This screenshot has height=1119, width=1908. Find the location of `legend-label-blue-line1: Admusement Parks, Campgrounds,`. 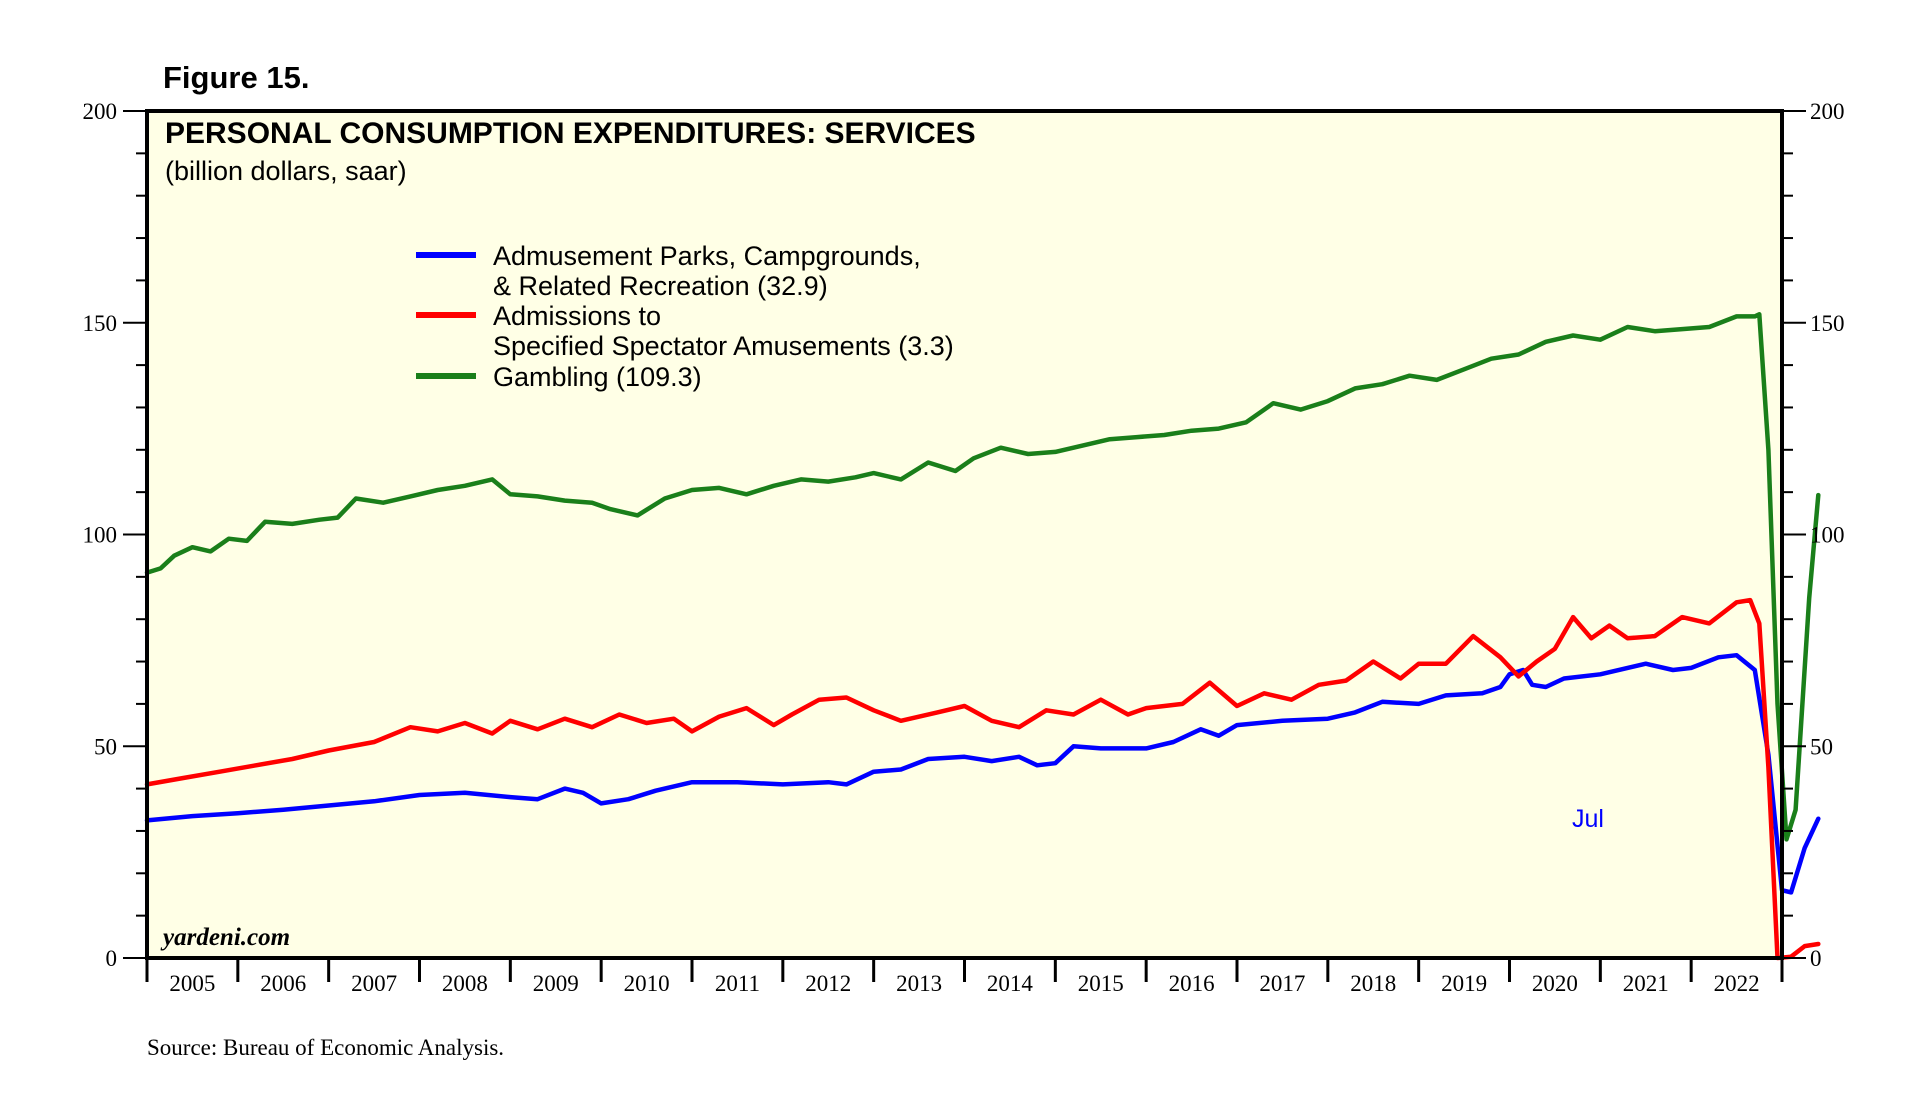

legend-label-blue-line1: Admusement Parks, Campgrounds, is located at coordinates (707, 256).